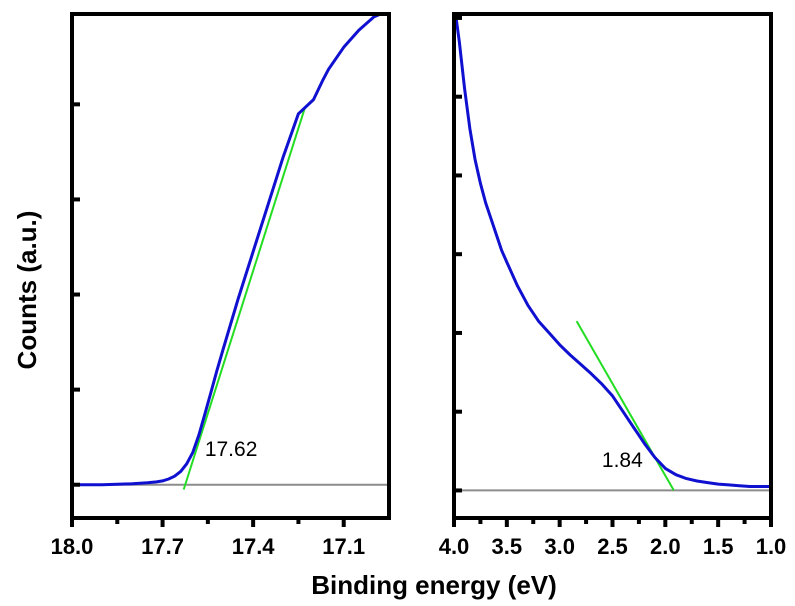 This screenshot has width=795, height=606. Describe the element at coordinates (343, 546) in the screenshot. I see `left-x-tick-label: 17.1` at that location.